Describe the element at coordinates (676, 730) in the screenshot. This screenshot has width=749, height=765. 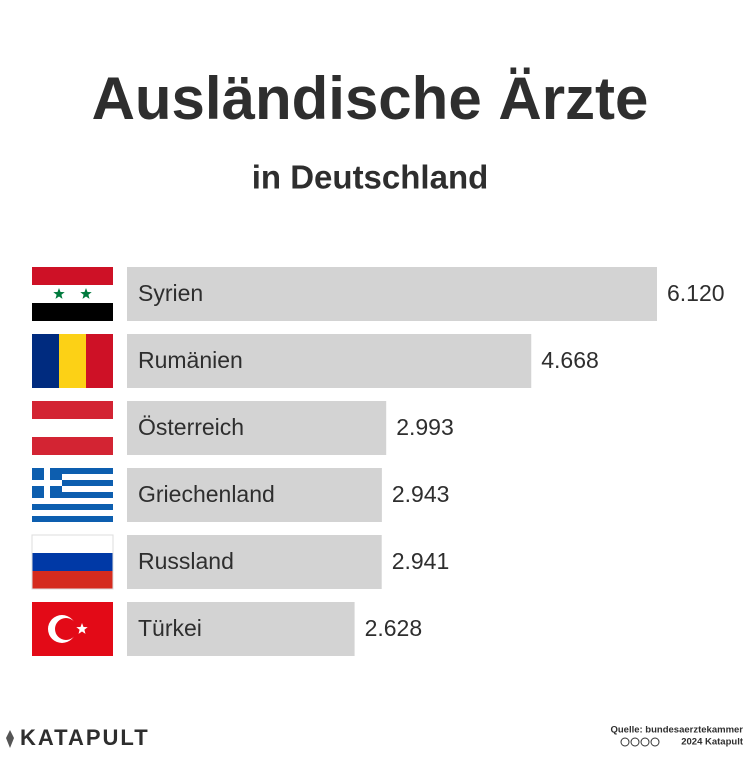
I see `source: Quelle: bundesaerztekammer` at that location.